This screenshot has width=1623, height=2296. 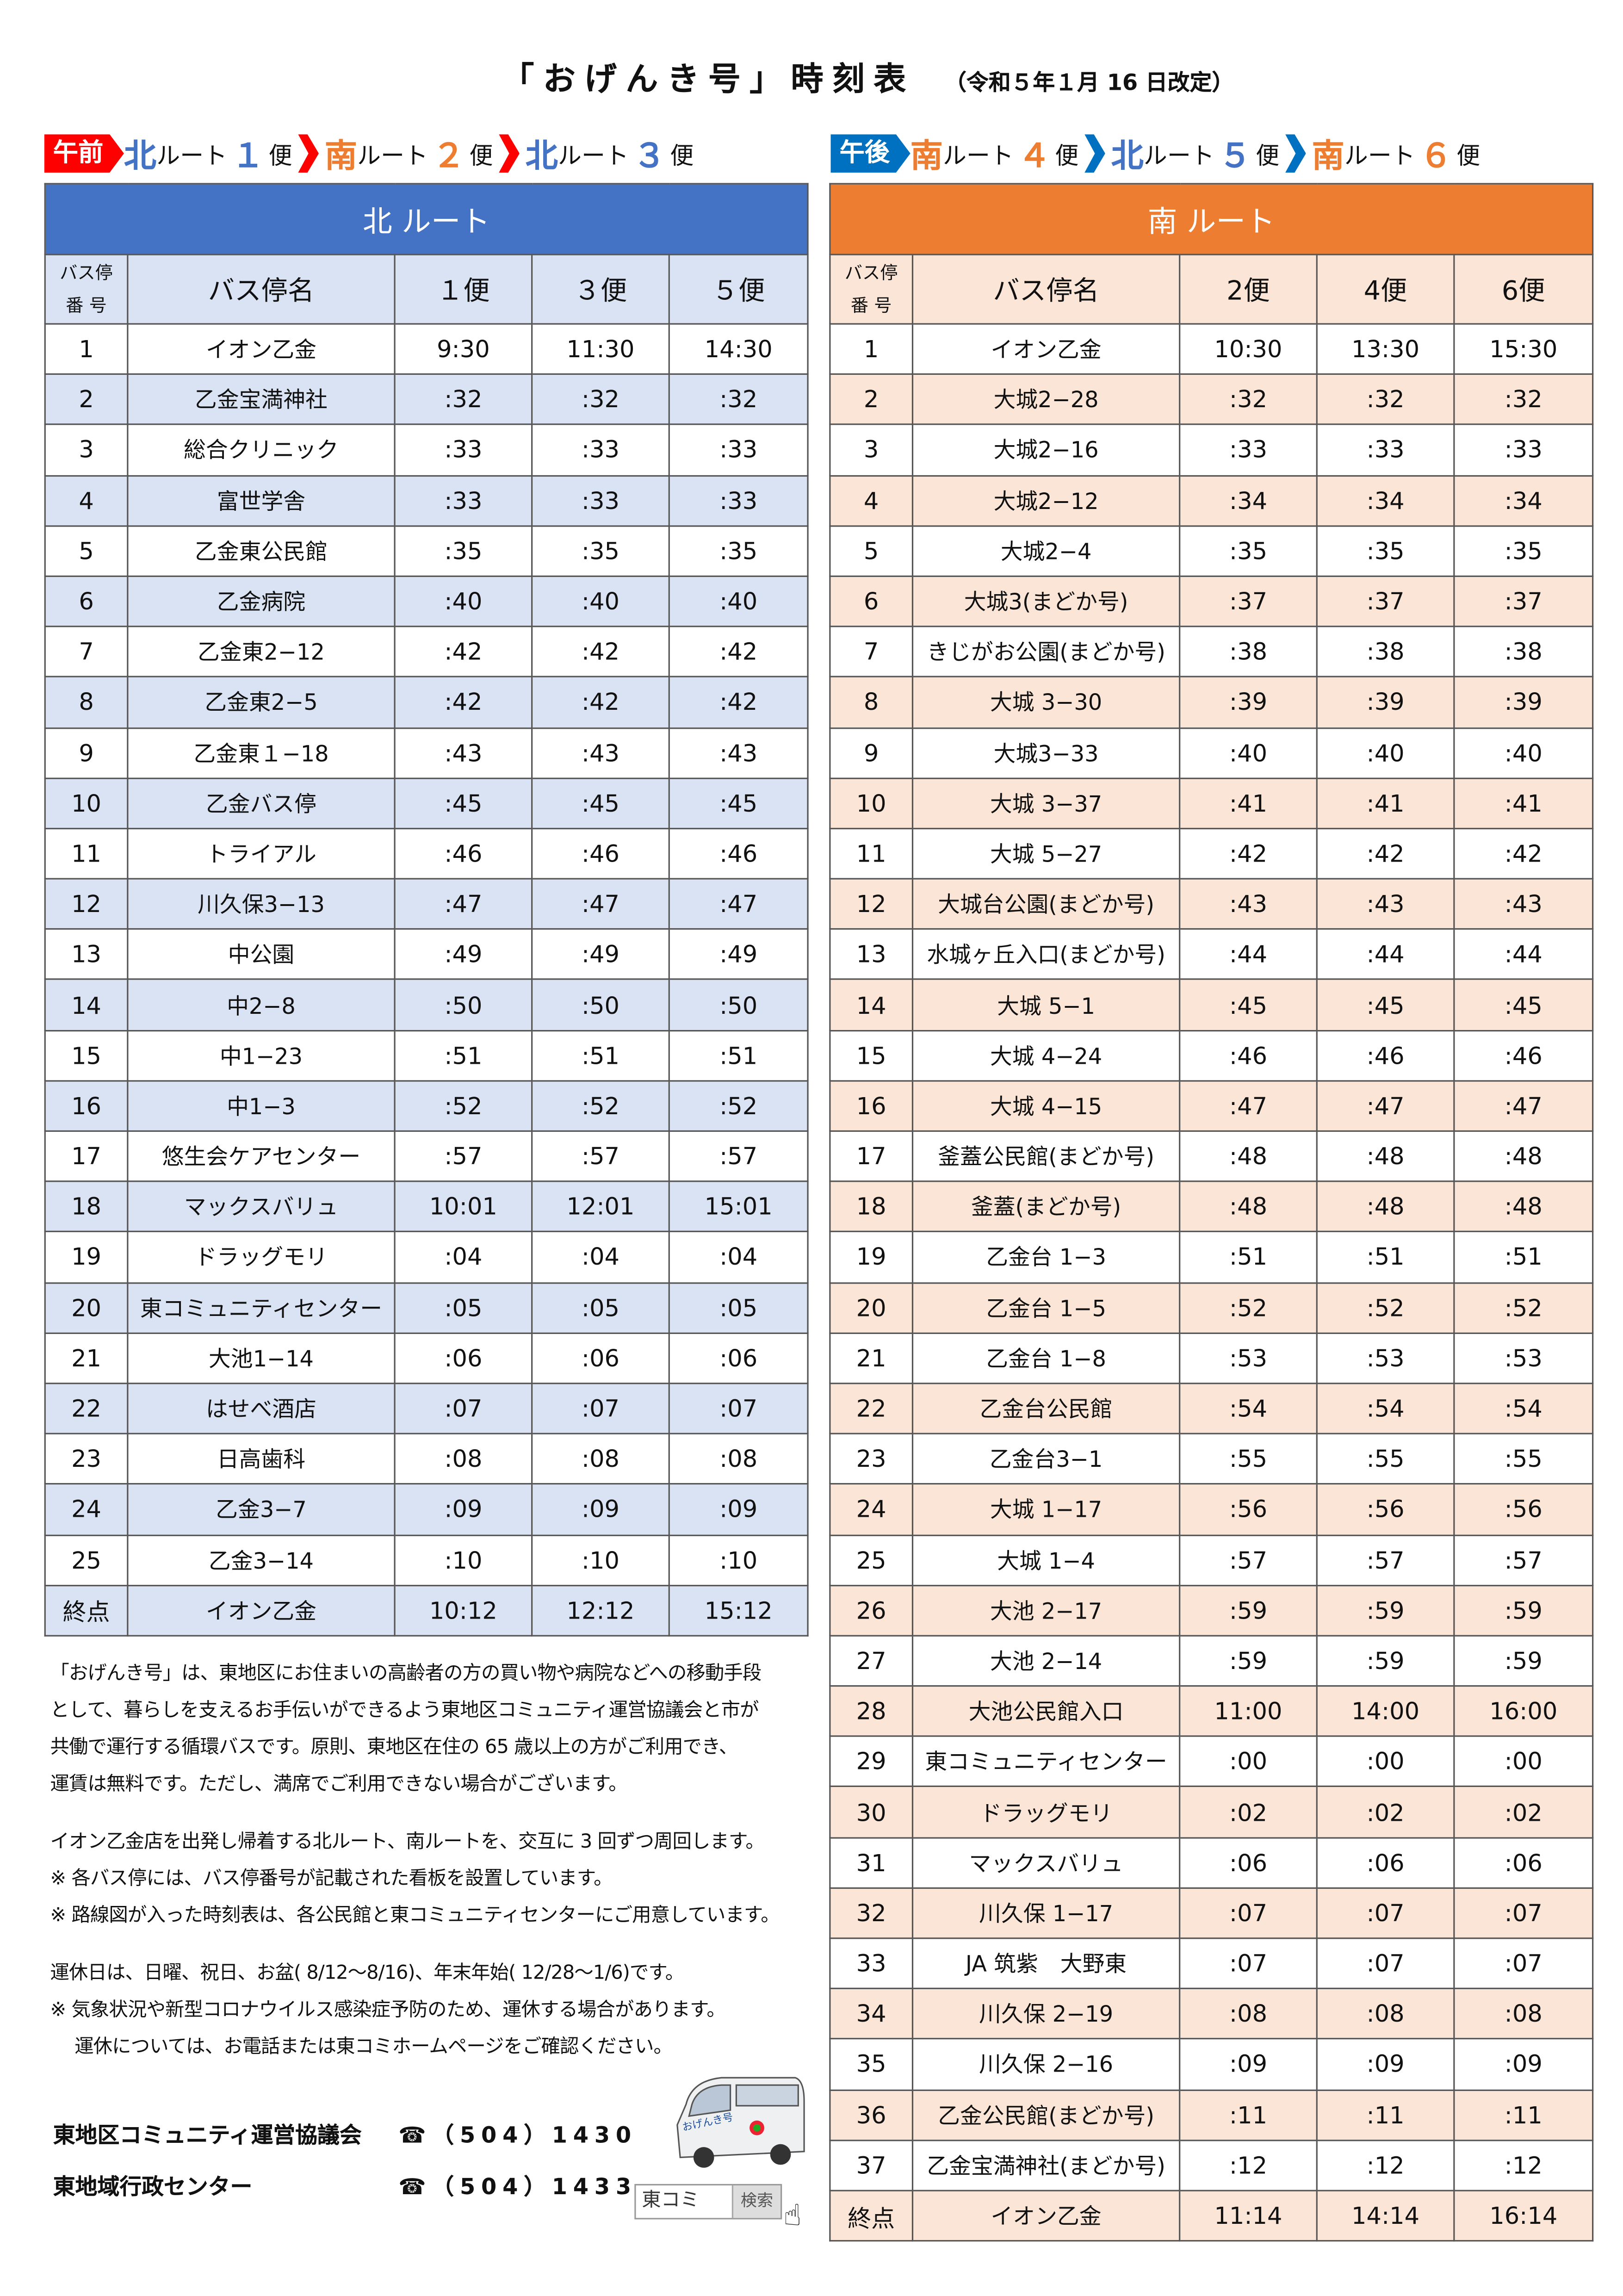 I want to click on contact-phone: ☎（504）1430, so click(x=517, y=2136).